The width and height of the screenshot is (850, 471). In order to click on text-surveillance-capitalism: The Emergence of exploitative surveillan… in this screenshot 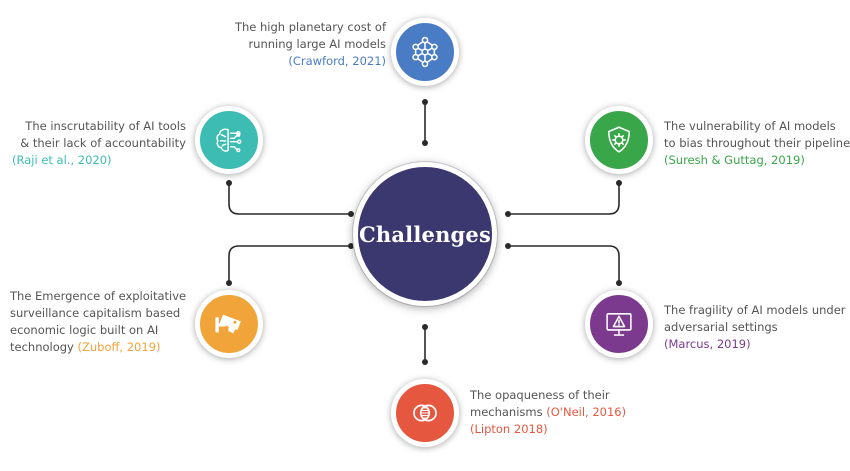, I will do `click(99, 322)`.